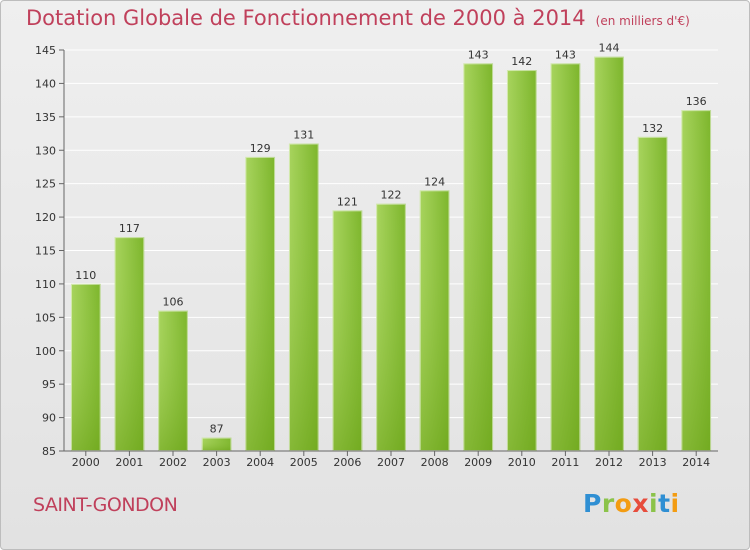  What do you see at coordinates (304, 462) in the screenshot?
I see `x-tick-label: 2005` at bounding box center [304, 462].